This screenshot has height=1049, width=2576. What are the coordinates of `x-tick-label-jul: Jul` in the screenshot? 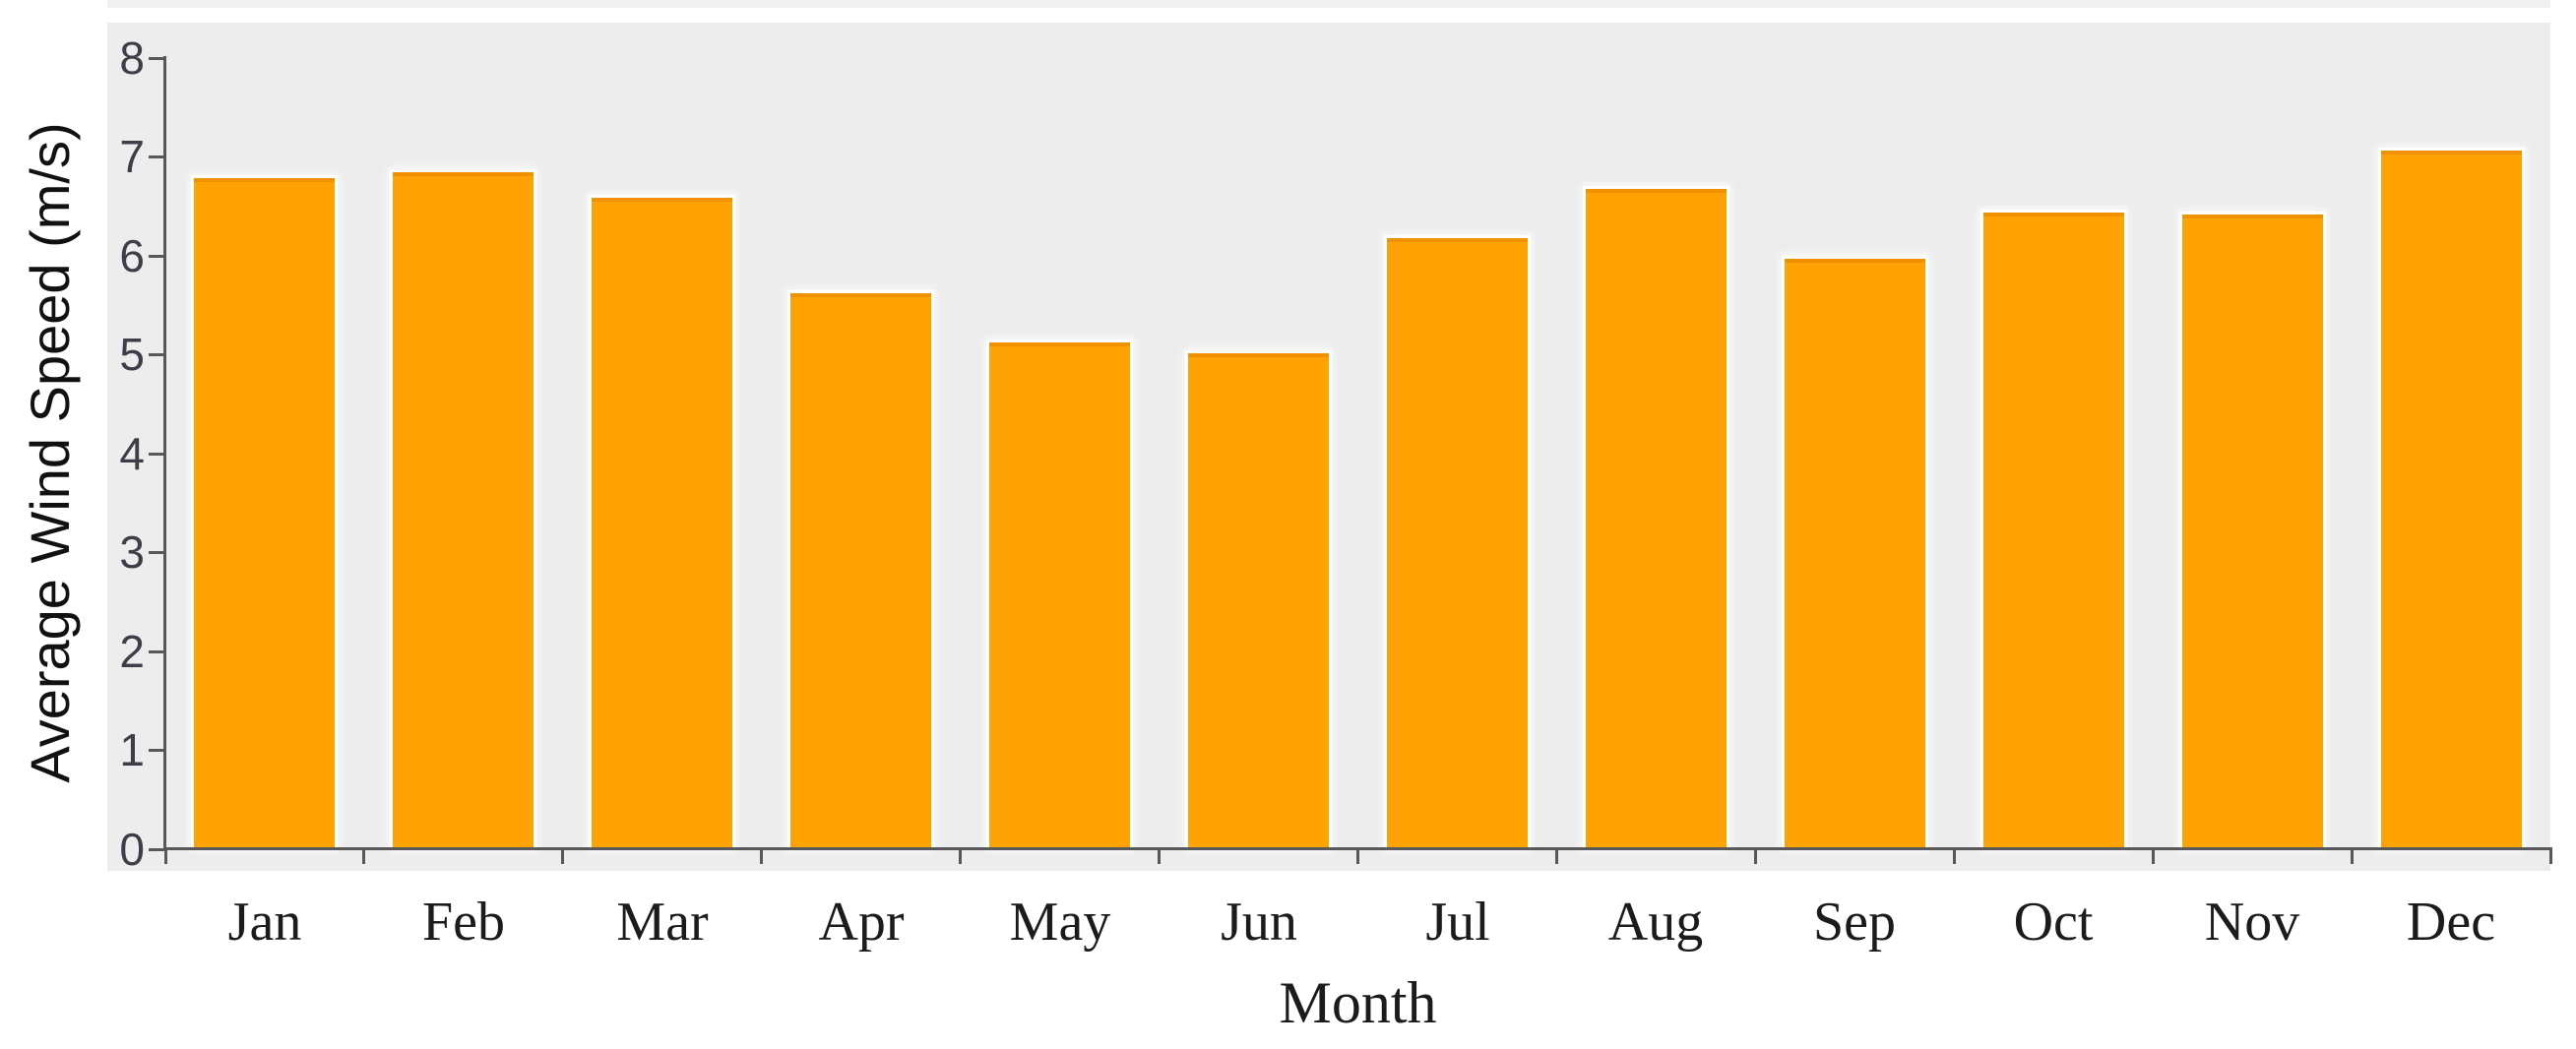 It's located at (1457, 923).